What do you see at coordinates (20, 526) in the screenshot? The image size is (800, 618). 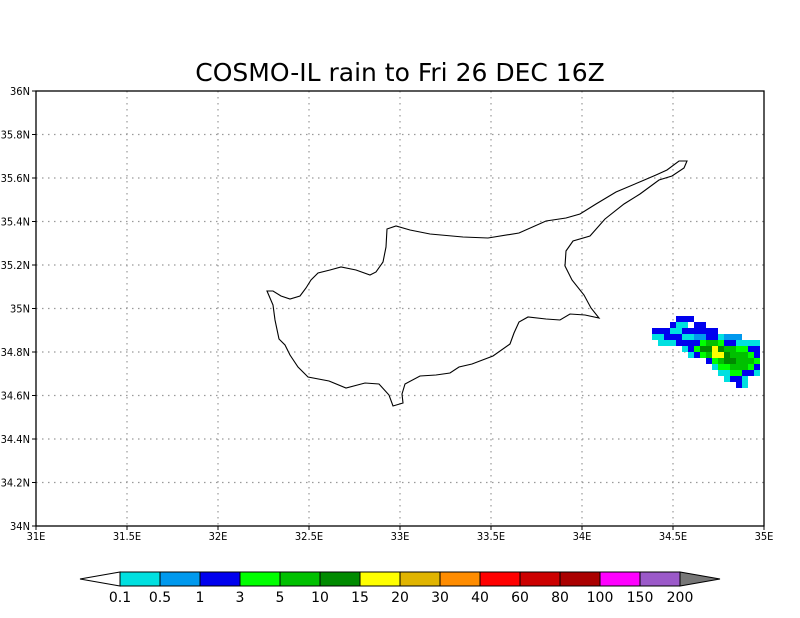 I see `lat-tick-label: 34N` at bounding box center [20, 526].